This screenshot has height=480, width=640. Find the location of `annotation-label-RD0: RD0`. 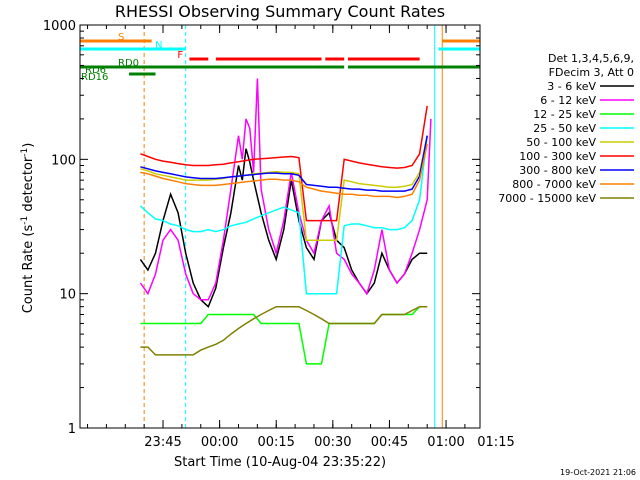

annotation-label-RD0: RD0 is located at coordinates (128, 63).